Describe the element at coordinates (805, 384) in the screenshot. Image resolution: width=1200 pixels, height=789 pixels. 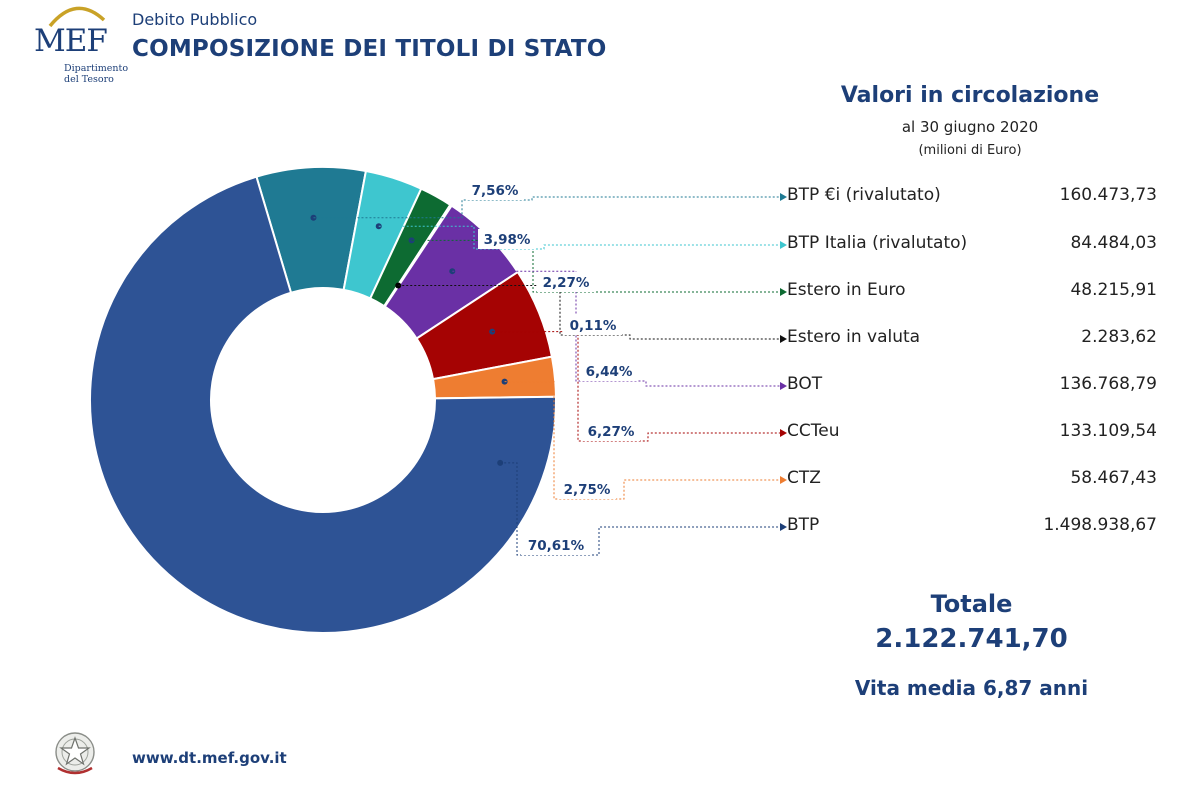
I see `legend-label-bot: BOT` at that location.